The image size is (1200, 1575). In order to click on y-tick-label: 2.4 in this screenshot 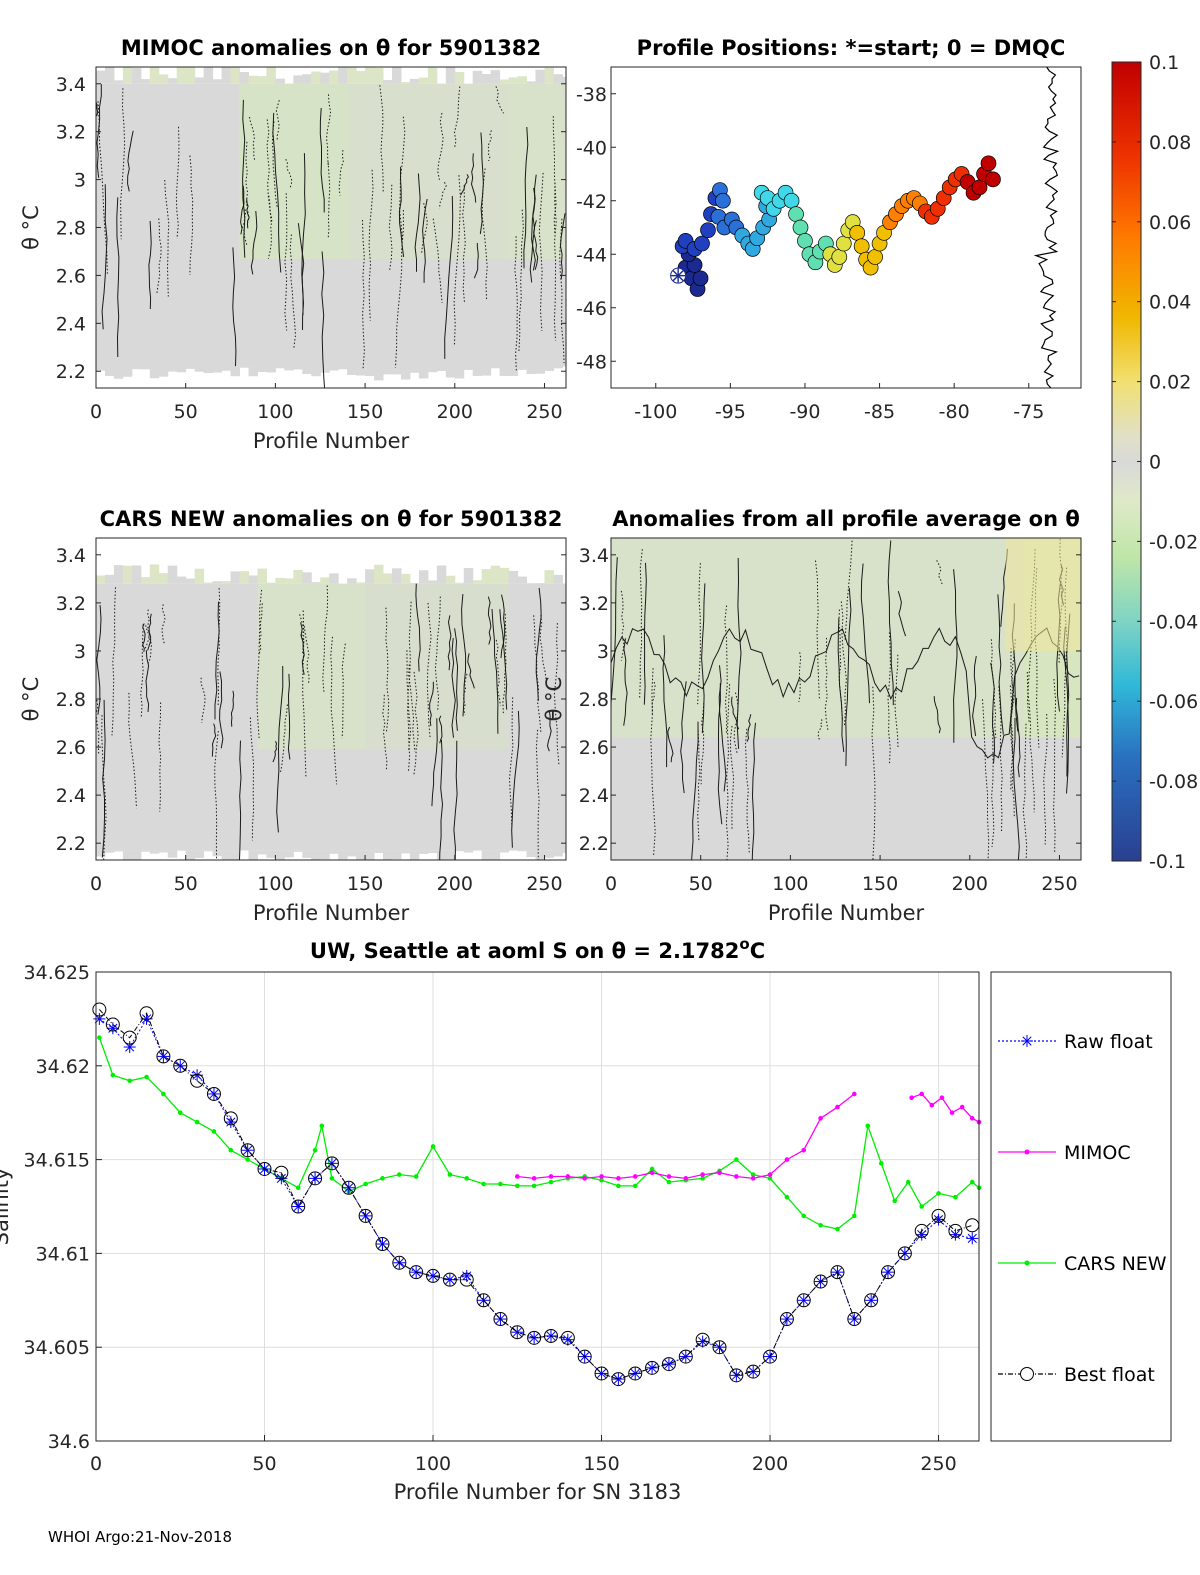, I will do `click(71, 796)`.